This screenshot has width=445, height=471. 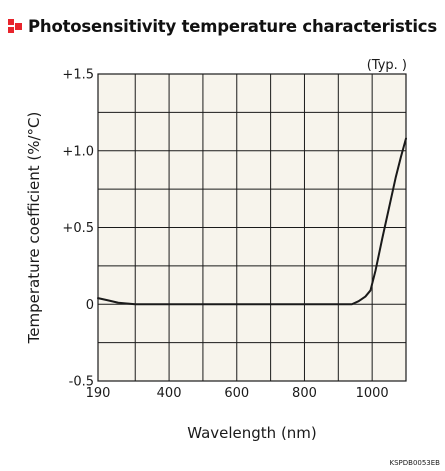 What do you see at coordinates (415, 463) in the screenshot?
I see `chart-code: KSPDB0053EB` at bounding box center [415, 463].